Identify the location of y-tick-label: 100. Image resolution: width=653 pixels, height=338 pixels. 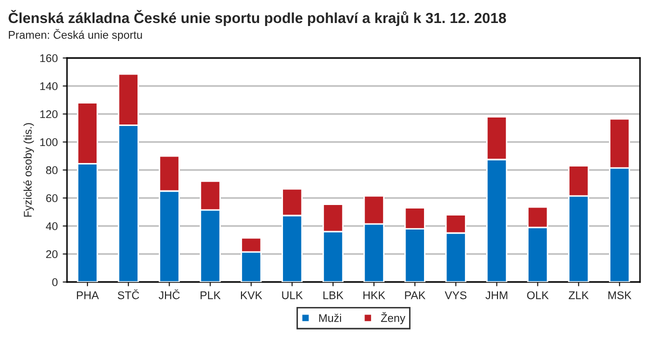
(49, 142).